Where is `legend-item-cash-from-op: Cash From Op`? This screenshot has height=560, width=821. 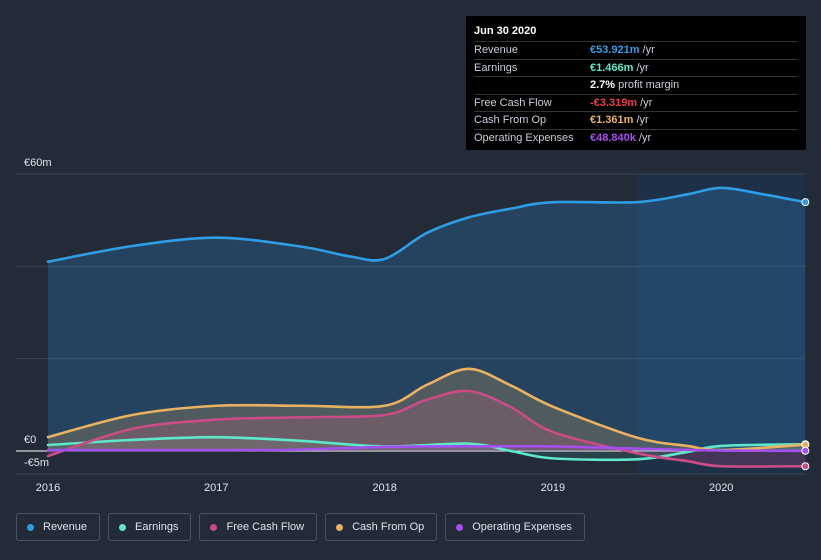 legend-item-cash-from-op: Cash From Op is located at coordinates (381, 527).